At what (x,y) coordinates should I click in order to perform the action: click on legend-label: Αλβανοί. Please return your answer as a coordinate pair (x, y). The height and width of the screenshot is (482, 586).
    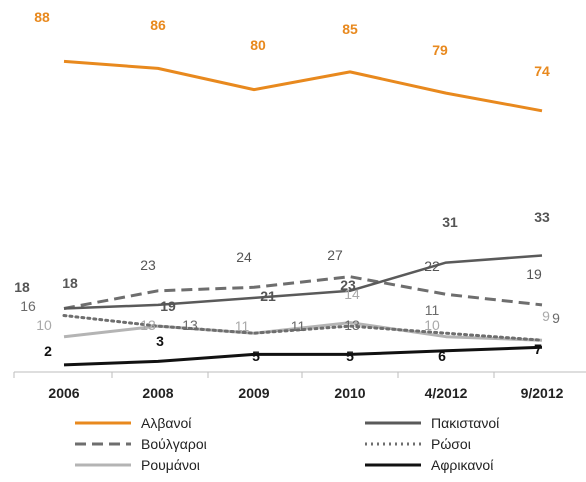
    Looking at the image, I should click on (166, 423).